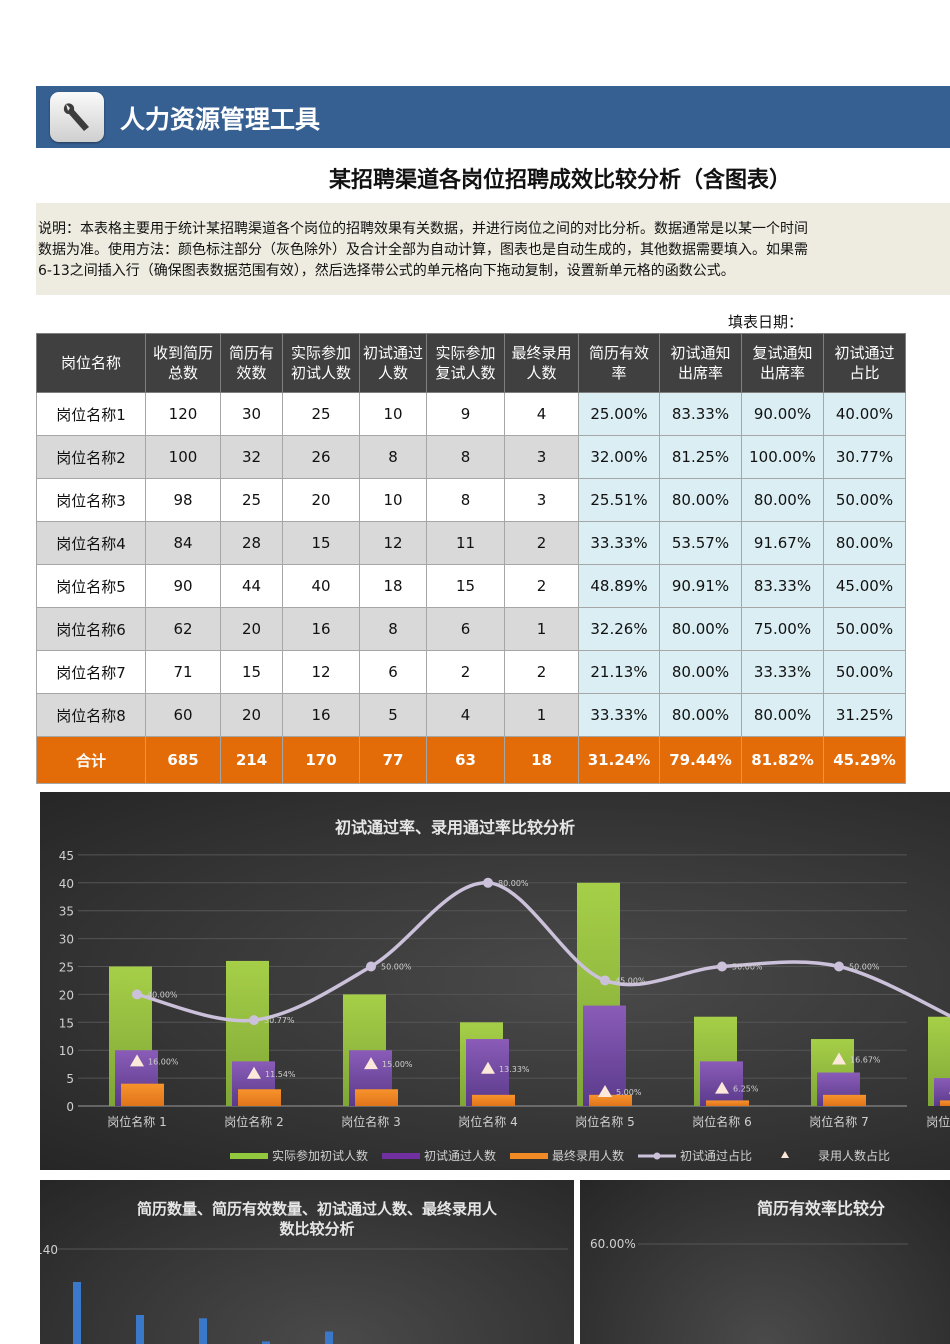 Image resolution: width=950 pixels, height=1344 pixels. What do you see at coordinates (321, 586) in the screenshot?
I see `data-cell: 40` at bounding box center [321, 586].